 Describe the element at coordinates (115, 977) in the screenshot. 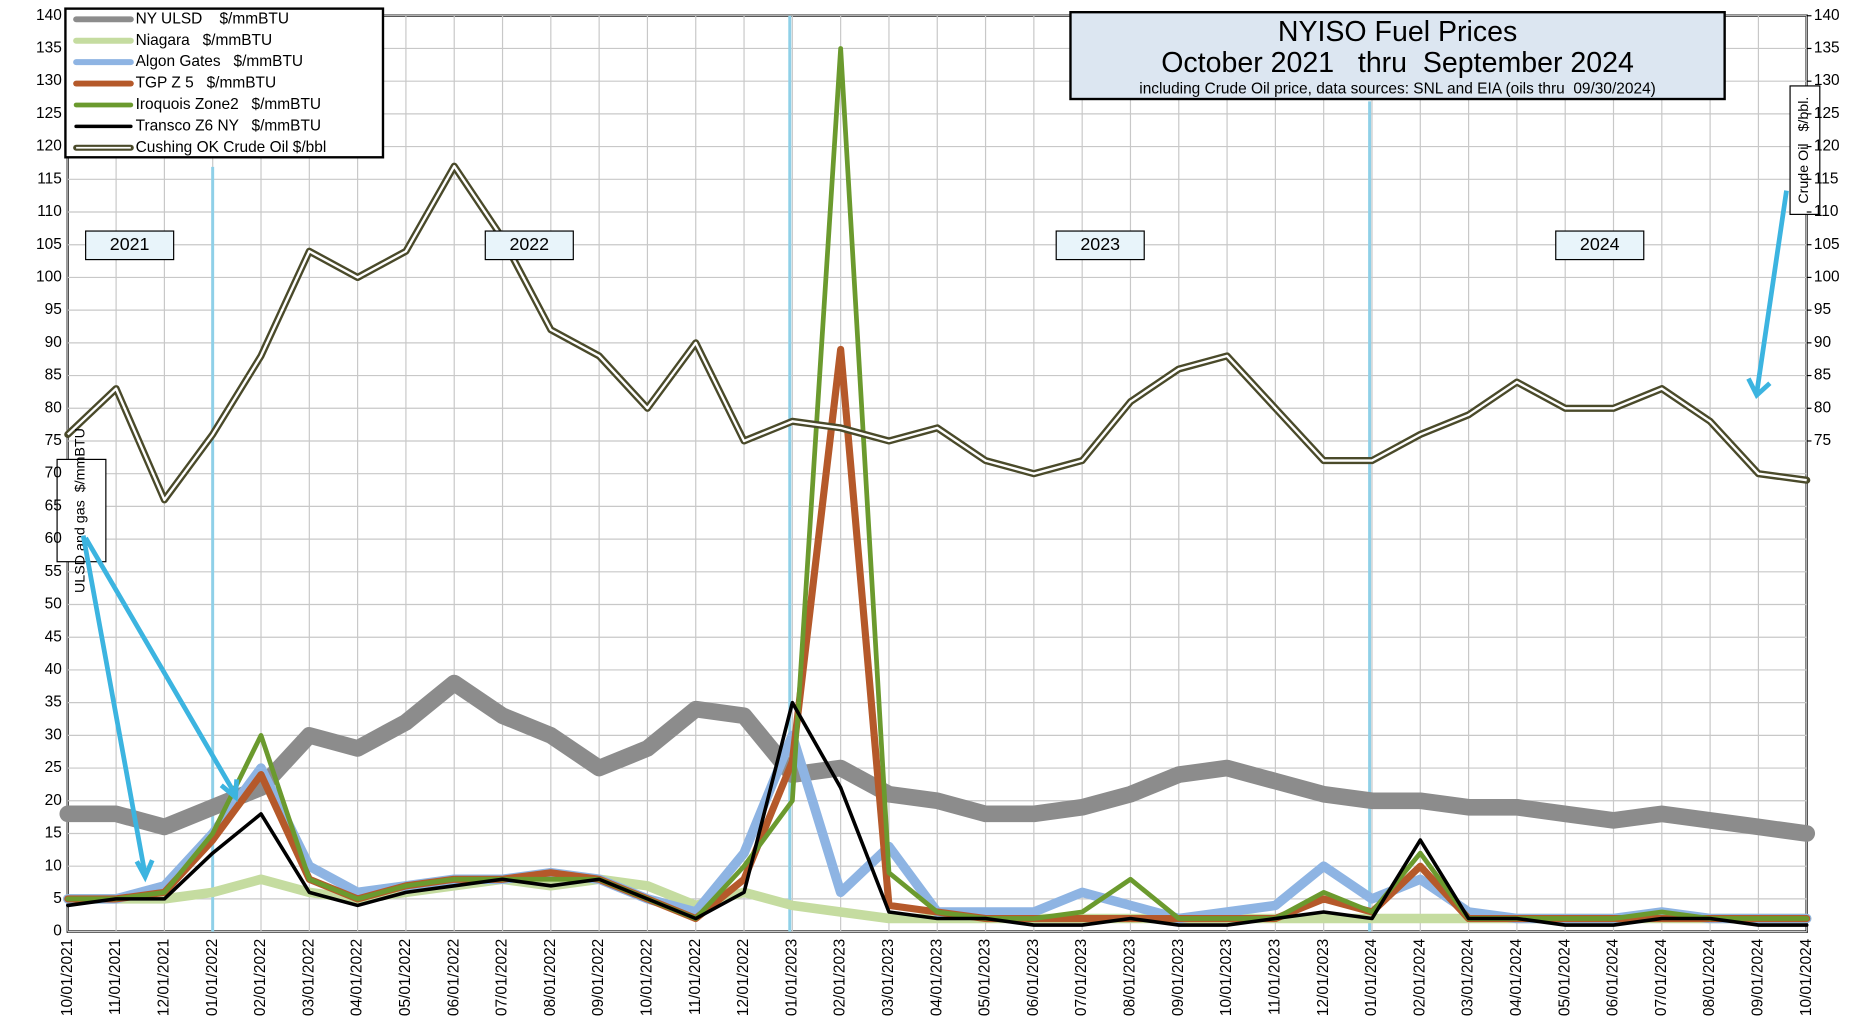

I see `x-tick-label: 11/01/2021` at that location.